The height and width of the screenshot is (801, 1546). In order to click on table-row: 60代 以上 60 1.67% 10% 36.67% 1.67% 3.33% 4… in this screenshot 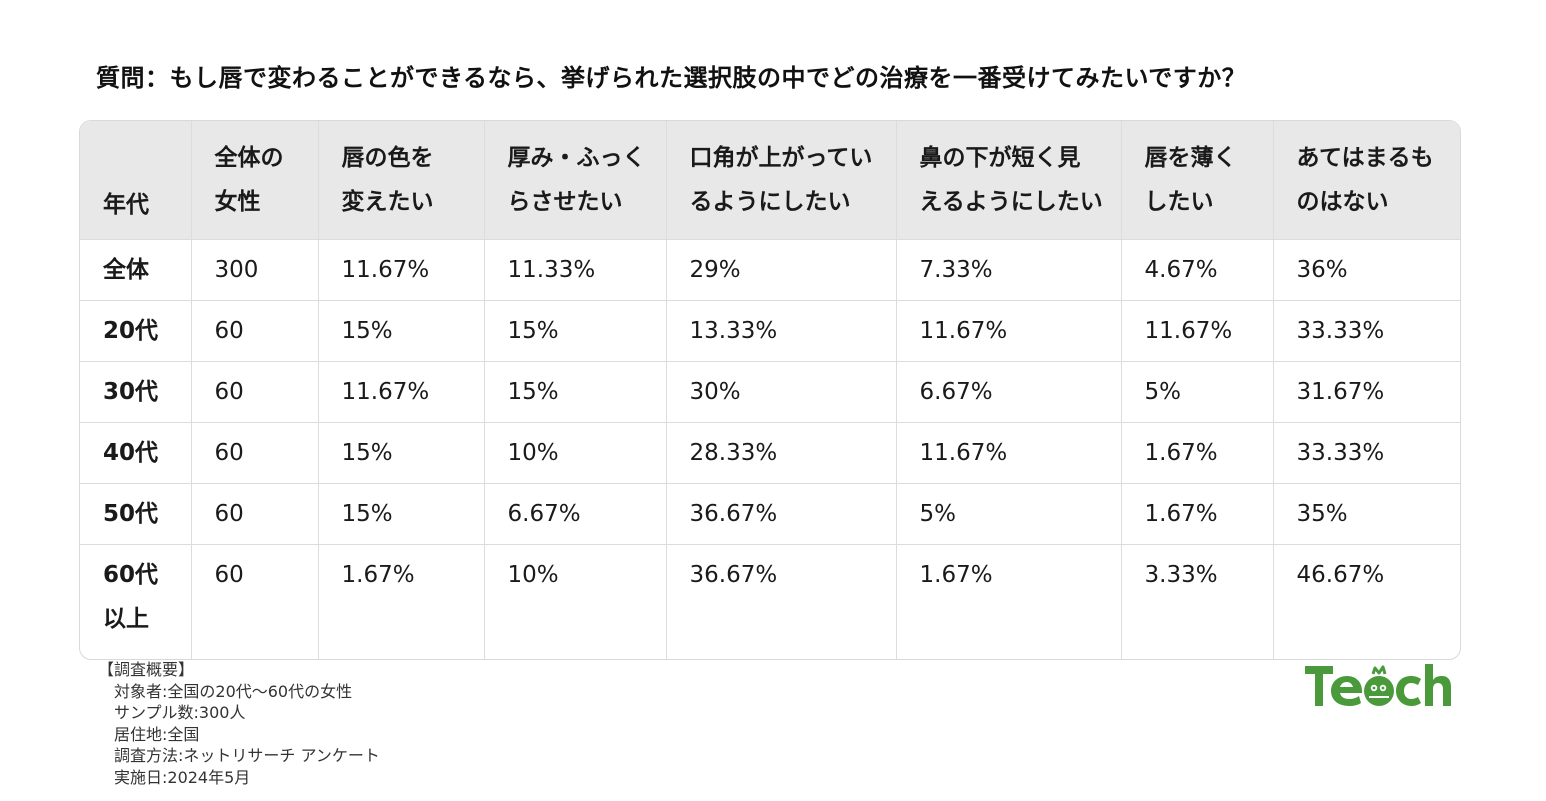, I will do `click(770, 601)`.